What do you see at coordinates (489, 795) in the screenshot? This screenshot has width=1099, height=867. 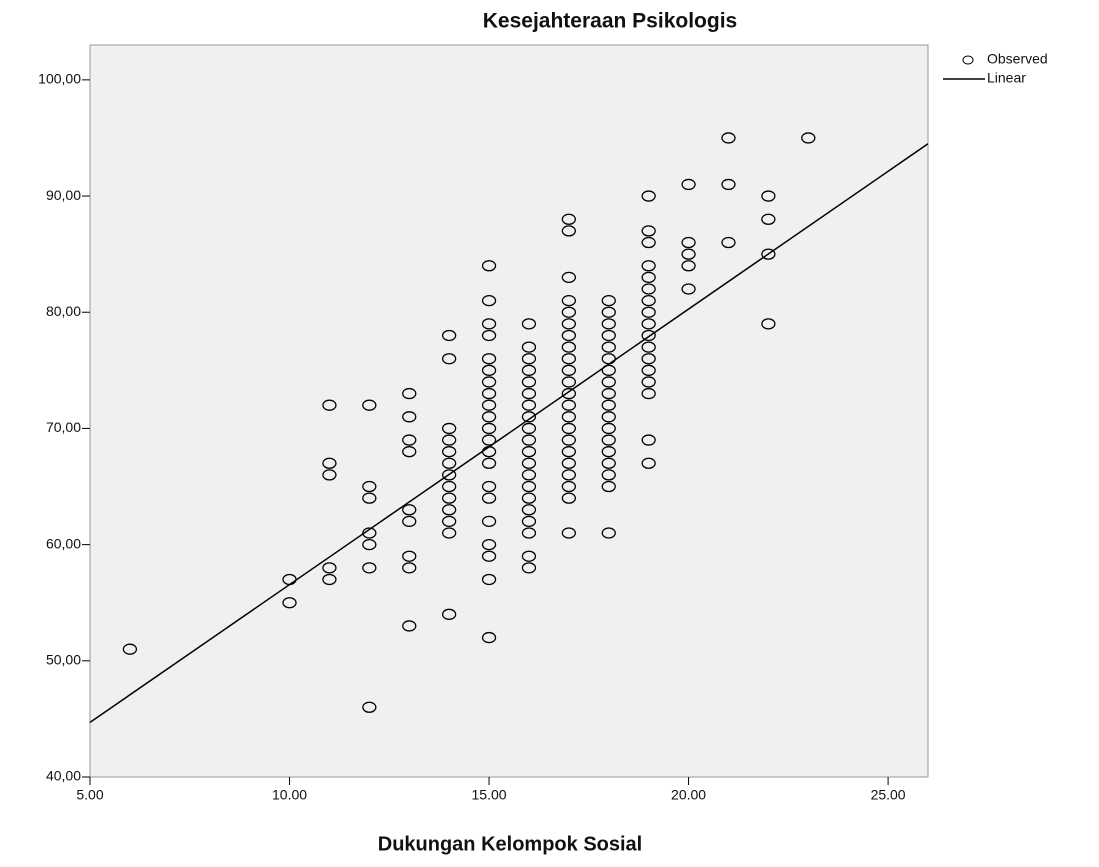 I see `x-tick-label: 15.00` at bounding box center [489, 795].